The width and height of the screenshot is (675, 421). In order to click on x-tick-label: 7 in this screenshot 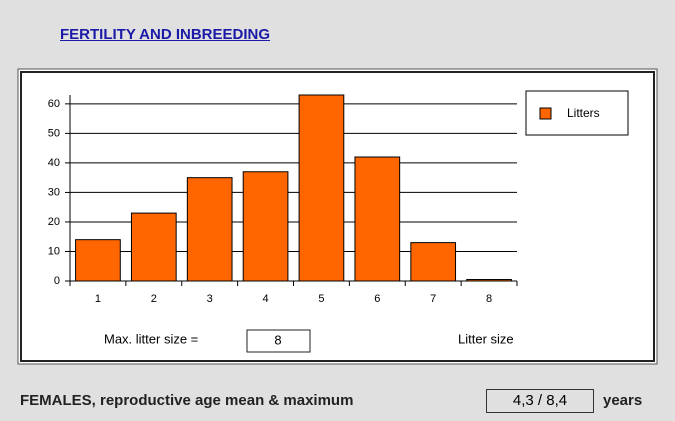, I will do `click(433, 299)`.